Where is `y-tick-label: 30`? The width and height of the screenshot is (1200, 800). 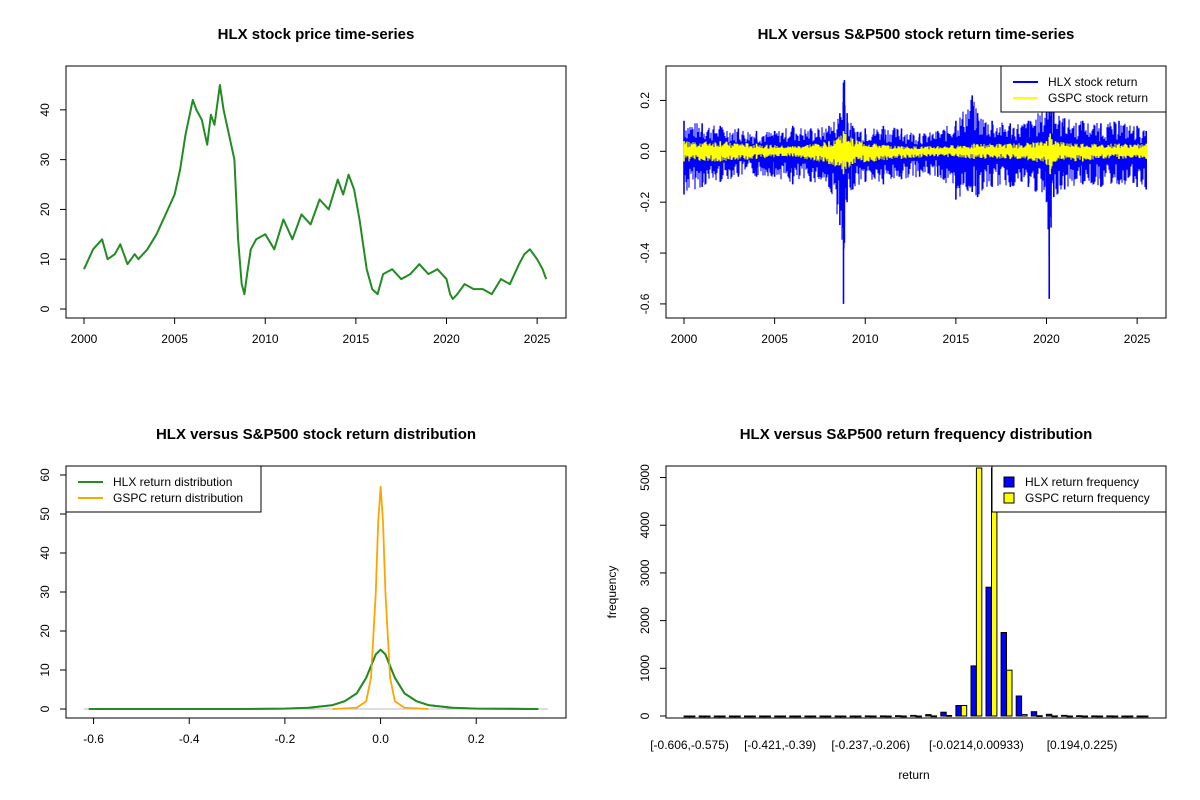
y-tick-label: 30 is located at coordinates (45, 592).